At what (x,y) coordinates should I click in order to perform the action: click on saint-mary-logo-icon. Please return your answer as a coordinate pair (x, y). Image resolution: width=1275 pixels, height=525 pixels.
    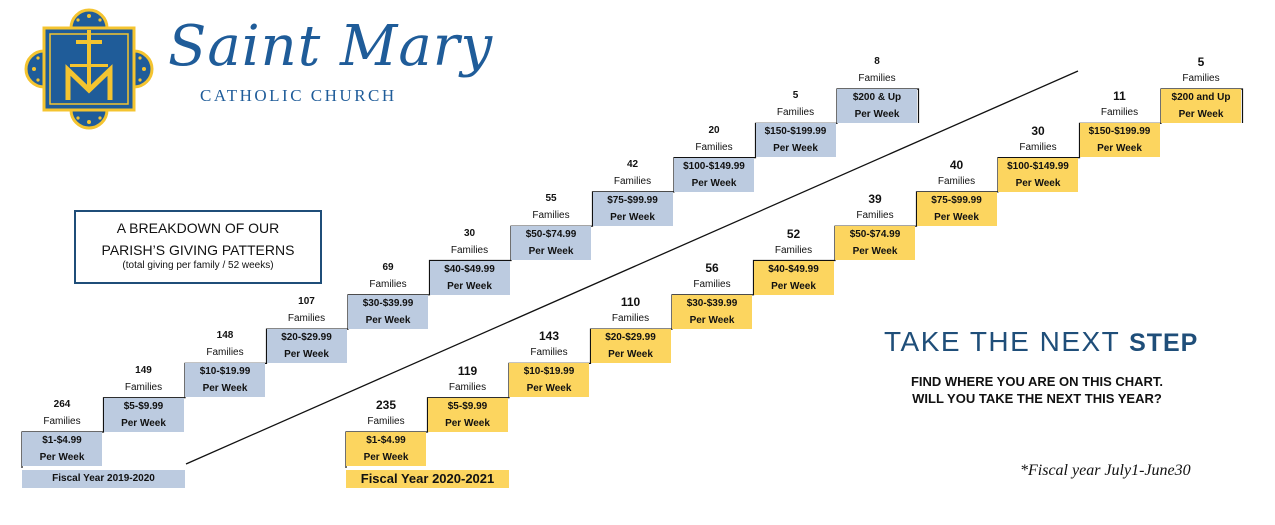
    Looking at the image, I should click on (89, 69).